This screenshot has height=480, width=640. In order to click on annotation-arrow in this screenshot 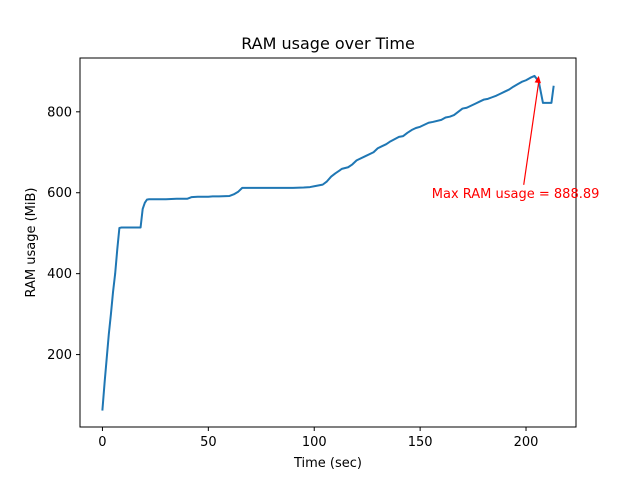, I will do `click(531, 133)`.